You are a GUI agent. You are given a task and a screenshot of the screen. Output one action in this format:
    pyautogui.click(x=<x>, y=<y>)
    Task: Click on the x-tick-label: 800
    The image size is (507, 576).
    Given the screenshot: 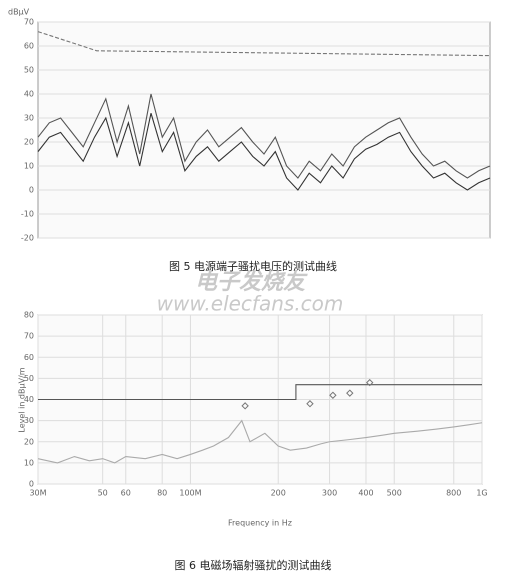 What is the action you would take?
    pyautogui.click(x=453, y=493)
    